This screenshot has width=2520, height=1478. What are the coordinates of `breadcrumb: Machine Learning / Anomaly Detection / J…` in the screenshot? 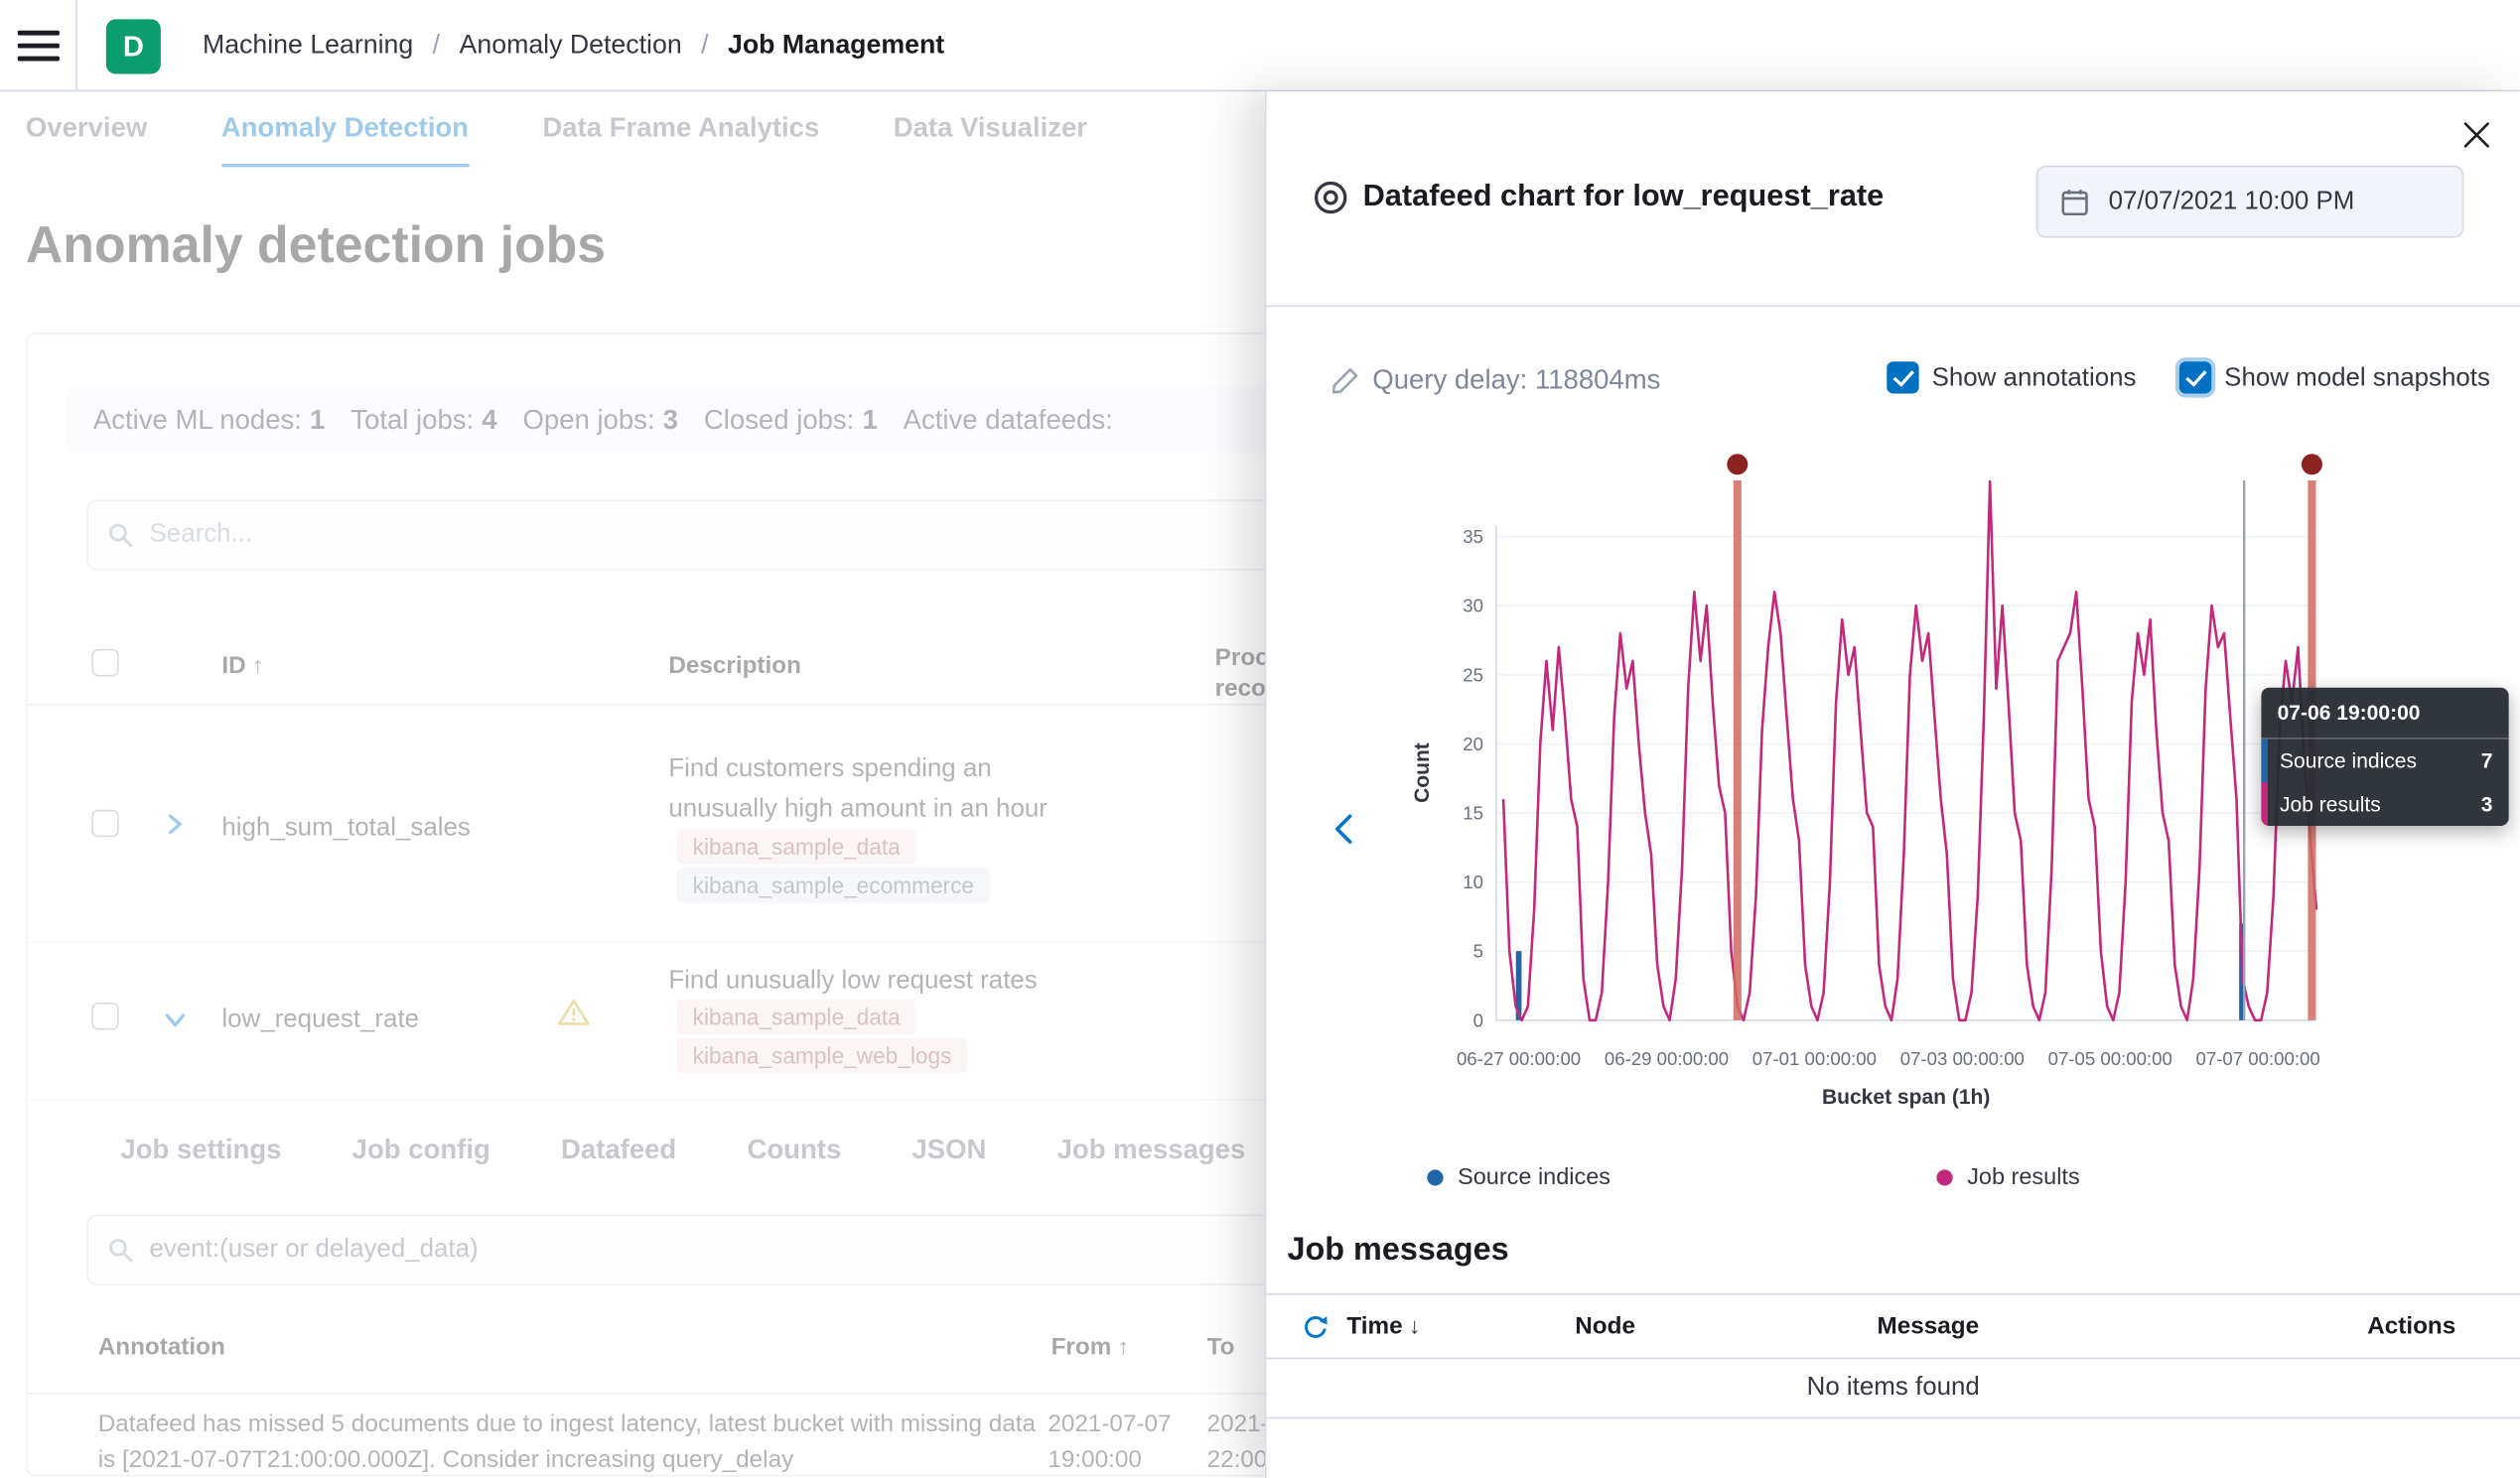 It's located at (573, 45).